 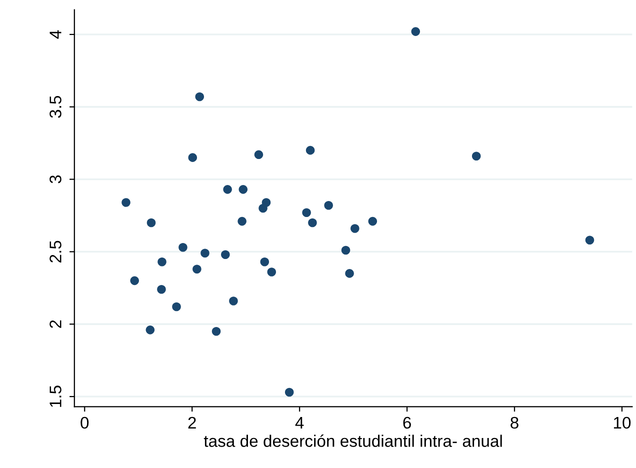 I want to click on x-tick-label: 8, so click(x=514, y=422).